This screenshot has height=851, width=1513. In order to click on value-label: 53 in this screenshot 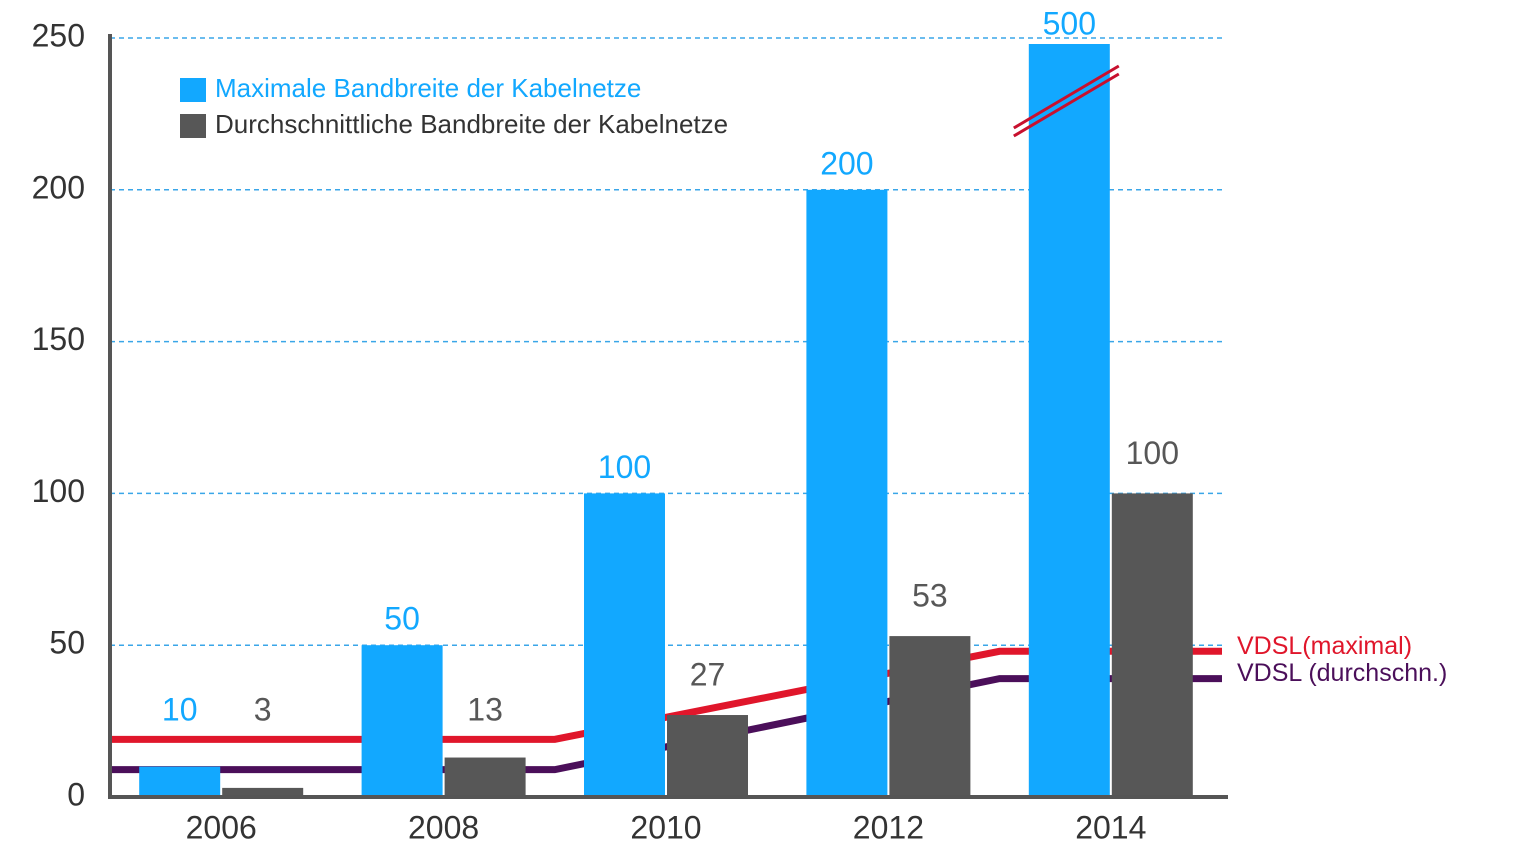, I will do `click(930, 596)`.